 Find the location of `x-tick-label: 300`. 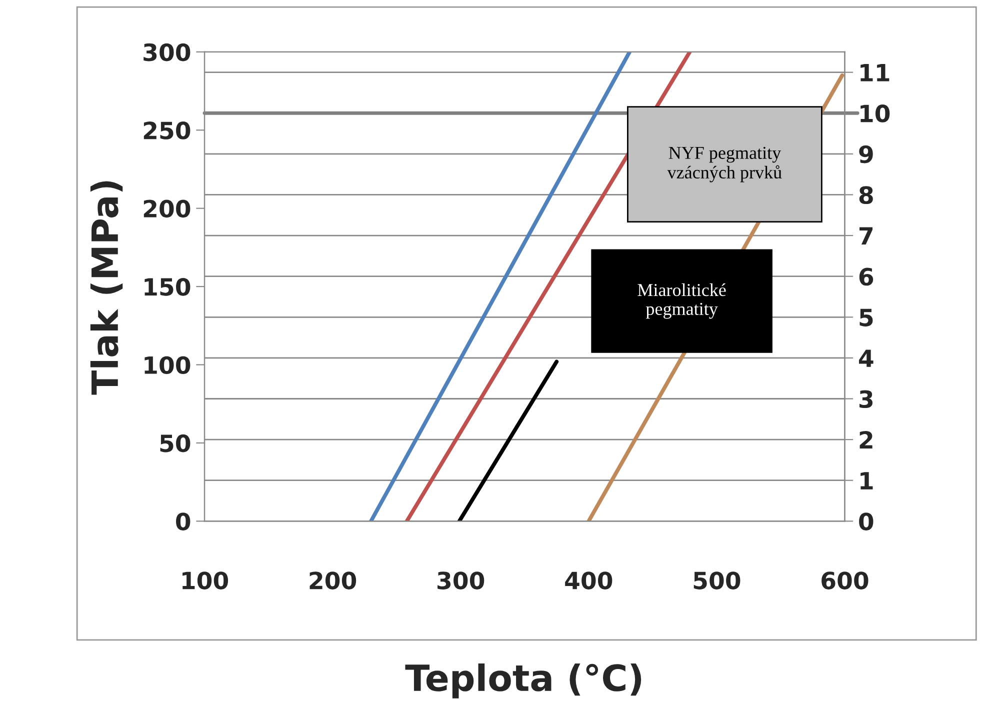

x-tick-label: 300 is located at coordinates (461, 581).